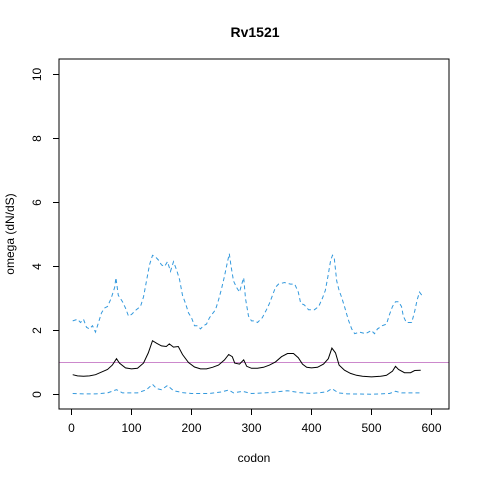  What do you see at coordinates (254, 458) in the screenshot?
I see `x-axis-label: codon` at bounding box center [254, 458].